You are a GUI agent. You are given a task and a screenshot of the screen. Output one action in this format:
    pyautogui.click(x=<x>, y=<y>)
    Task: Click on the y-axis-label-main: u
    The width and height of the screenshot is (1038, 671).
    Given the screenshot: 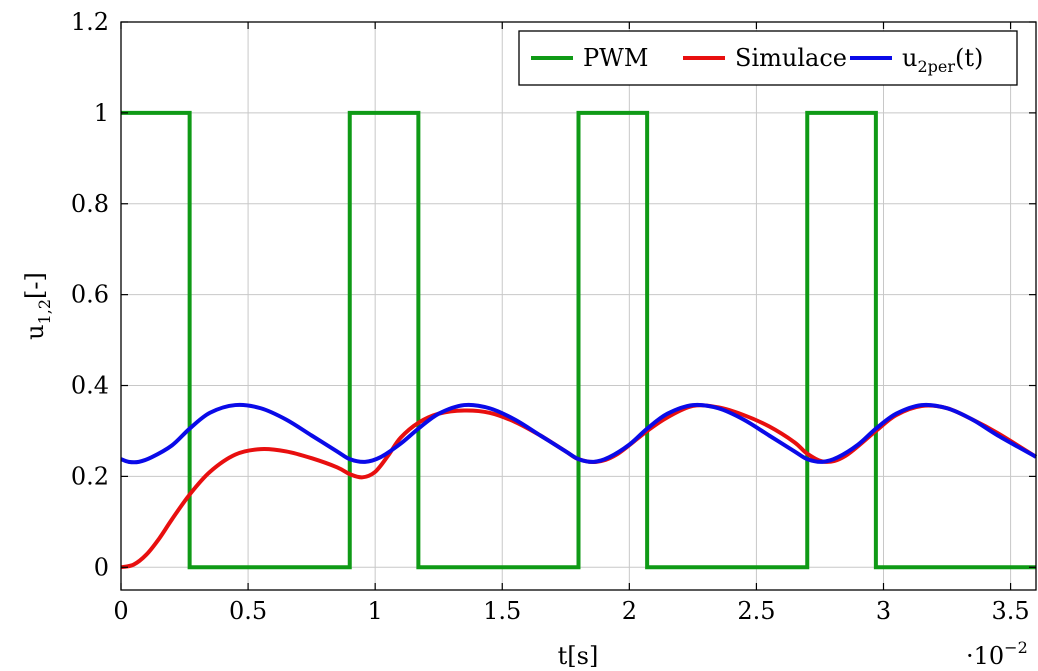 What is the action you would take?
    pyautogui.click(x=35, y=331)
    